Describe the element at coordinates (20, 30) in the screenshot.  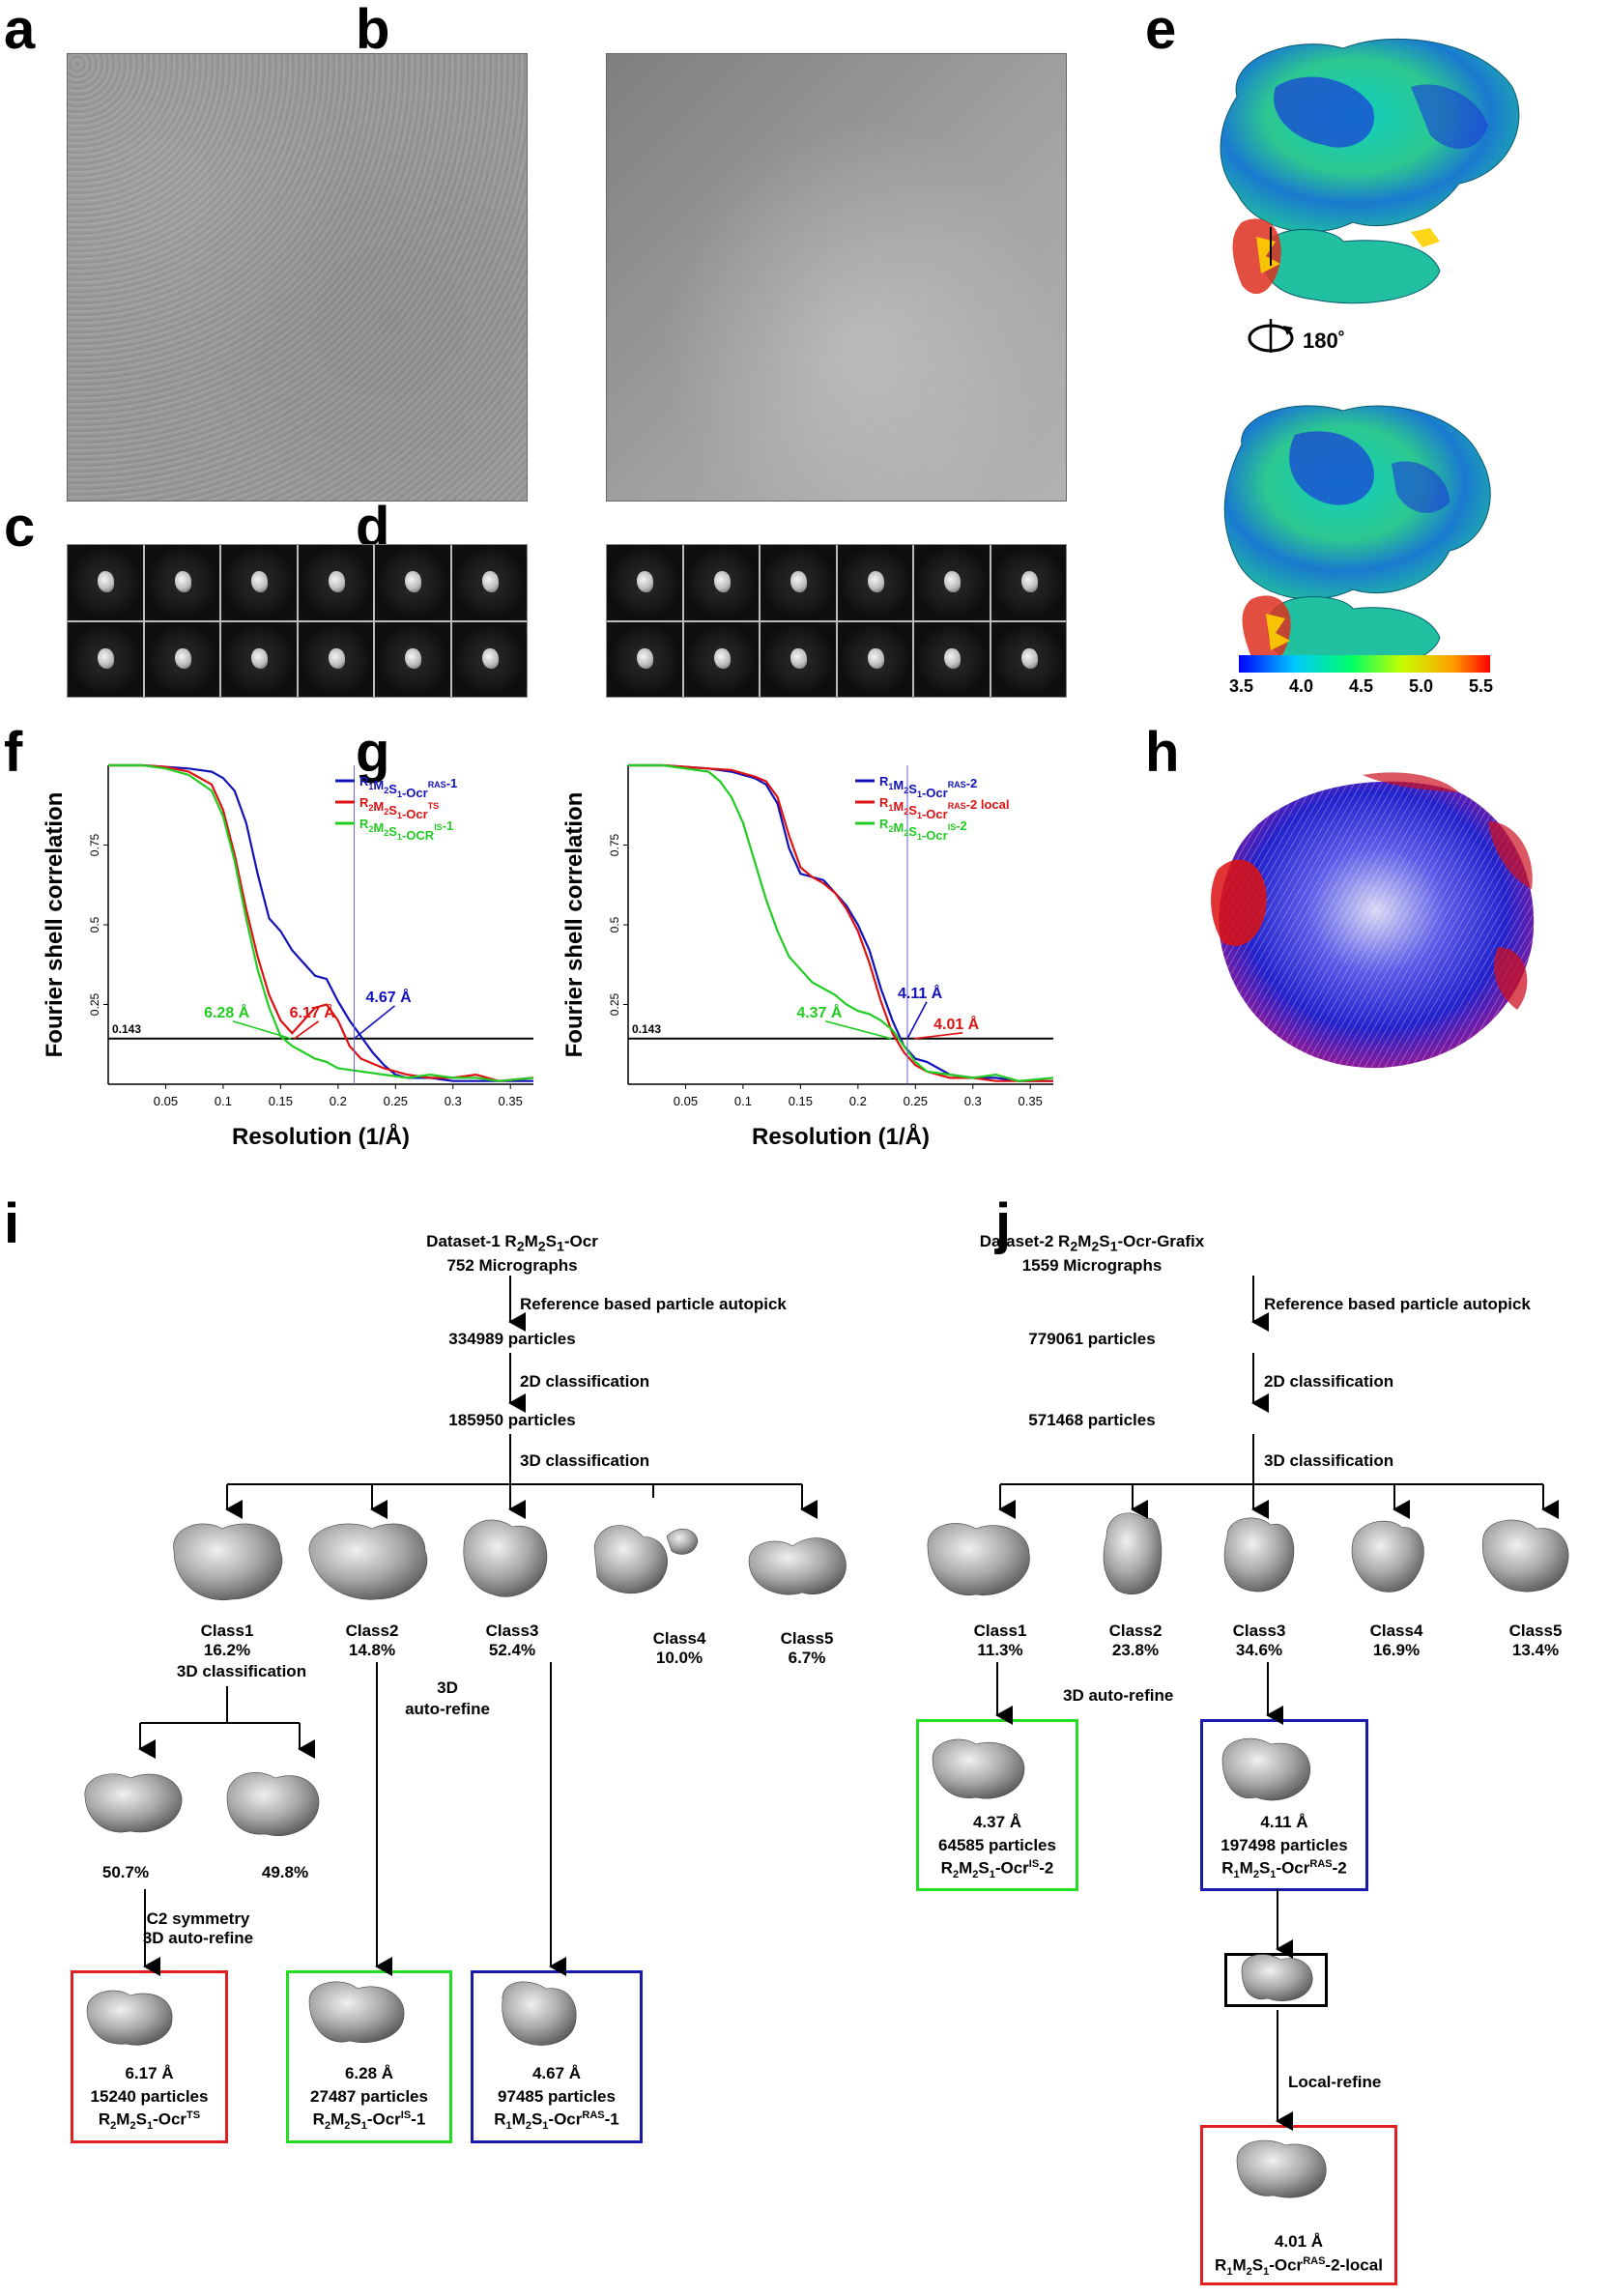
I see `panel-label-a: a` at that location.